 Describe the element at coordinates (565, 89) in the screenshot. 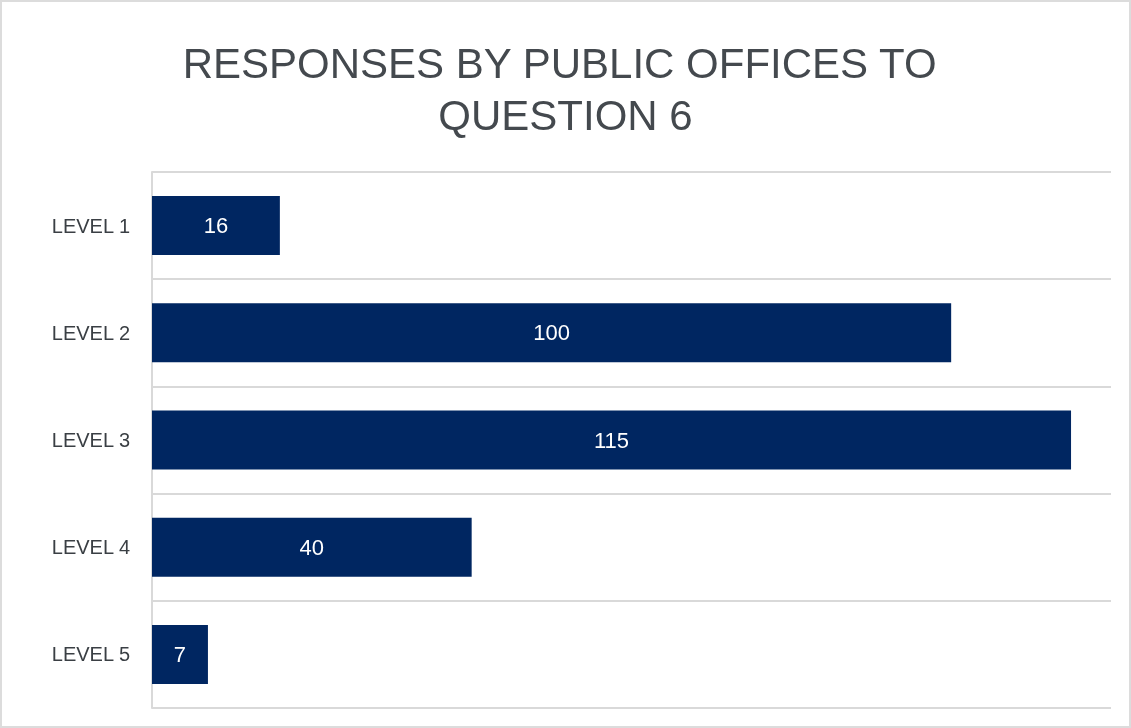

I see `chart-title: RESPONSES BY PUBLIC OFFICES TO QUESTION 6` at that location.